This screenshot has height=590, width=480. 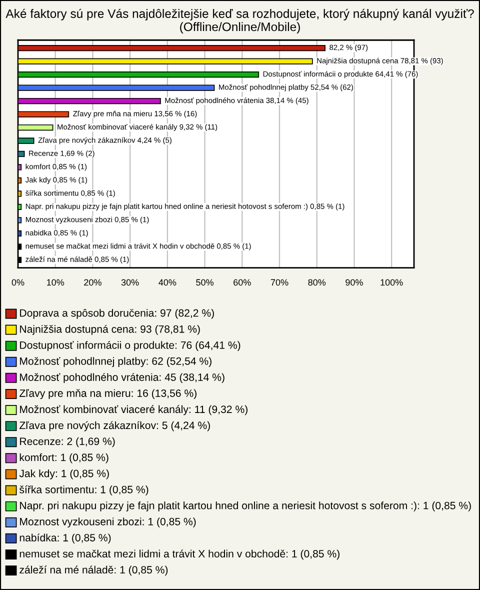 What do you see at coordinates (93, 282) in the screenshot?
I see `x-tick-label: 20%` at bounding box center [93, 282].